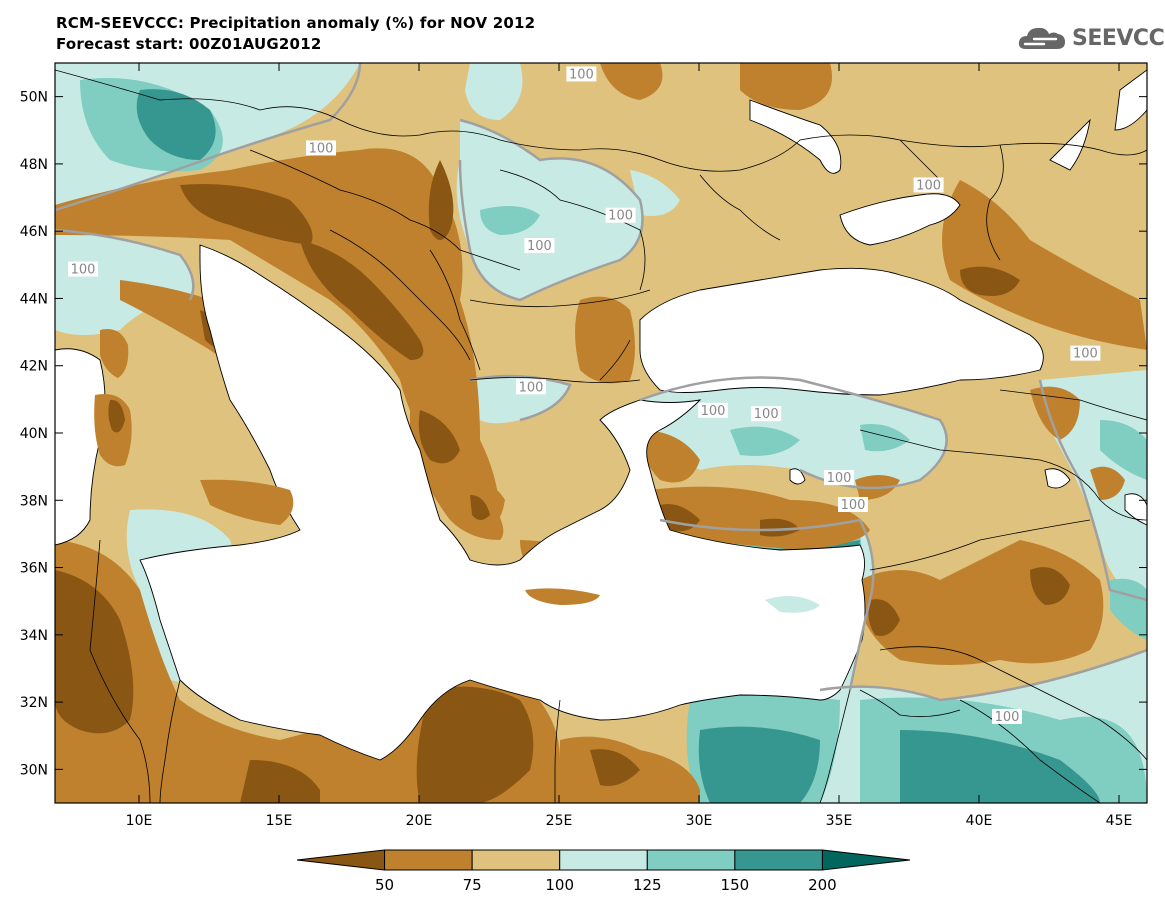 Image resolution: width=1165 pixels, height=907 pixels. Describe the element at coordinates (1118, 38) in the screenshot. I see `logo-text: SEEVCCC` at that location.